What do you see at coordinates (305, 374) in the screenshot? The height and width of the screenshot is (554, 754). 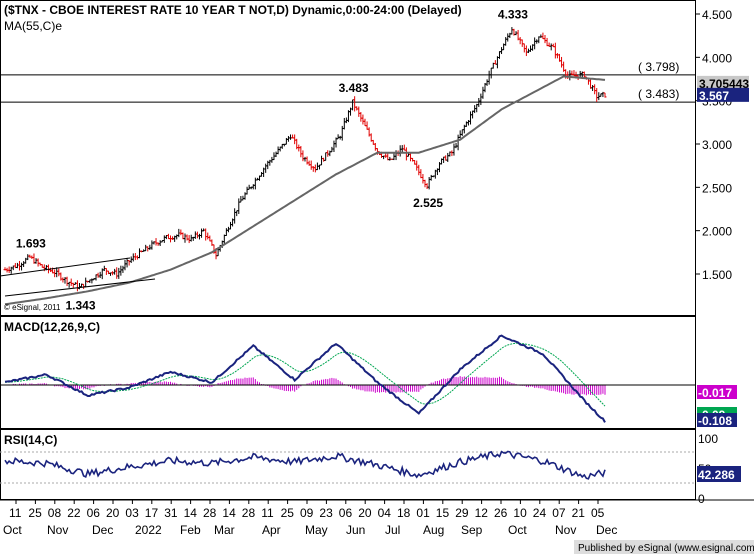 I see `macd-signal-line` at bounding box center [305, 374].